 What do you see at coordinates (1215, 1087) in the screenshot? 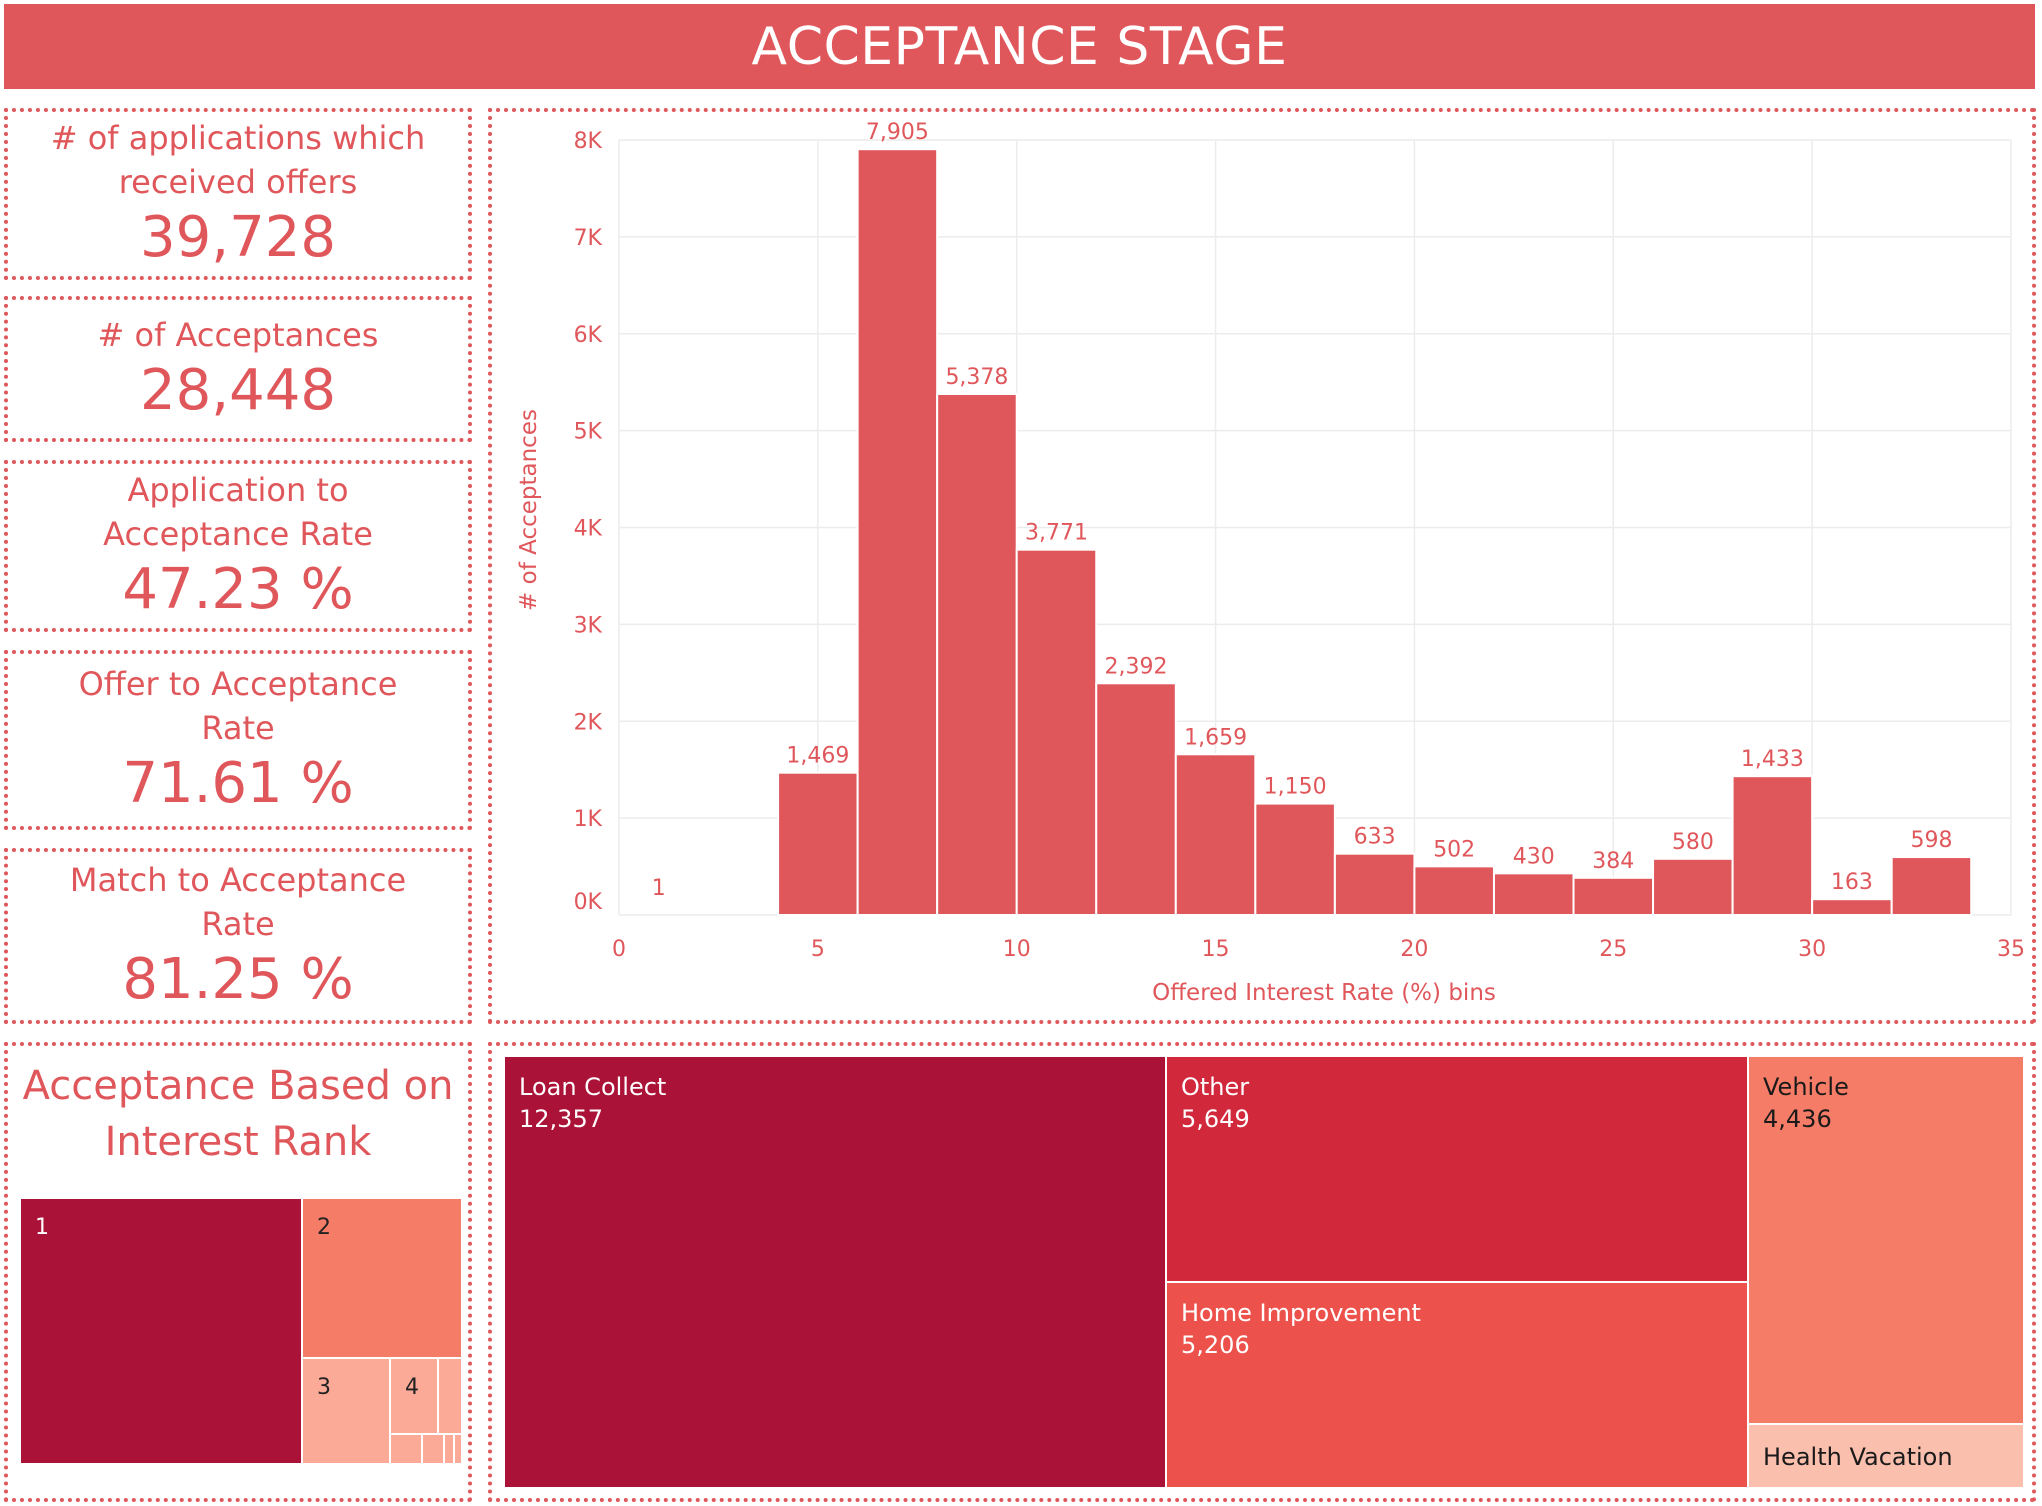
I see `purpose-label: Other` at bounding box center [1215, 1087].